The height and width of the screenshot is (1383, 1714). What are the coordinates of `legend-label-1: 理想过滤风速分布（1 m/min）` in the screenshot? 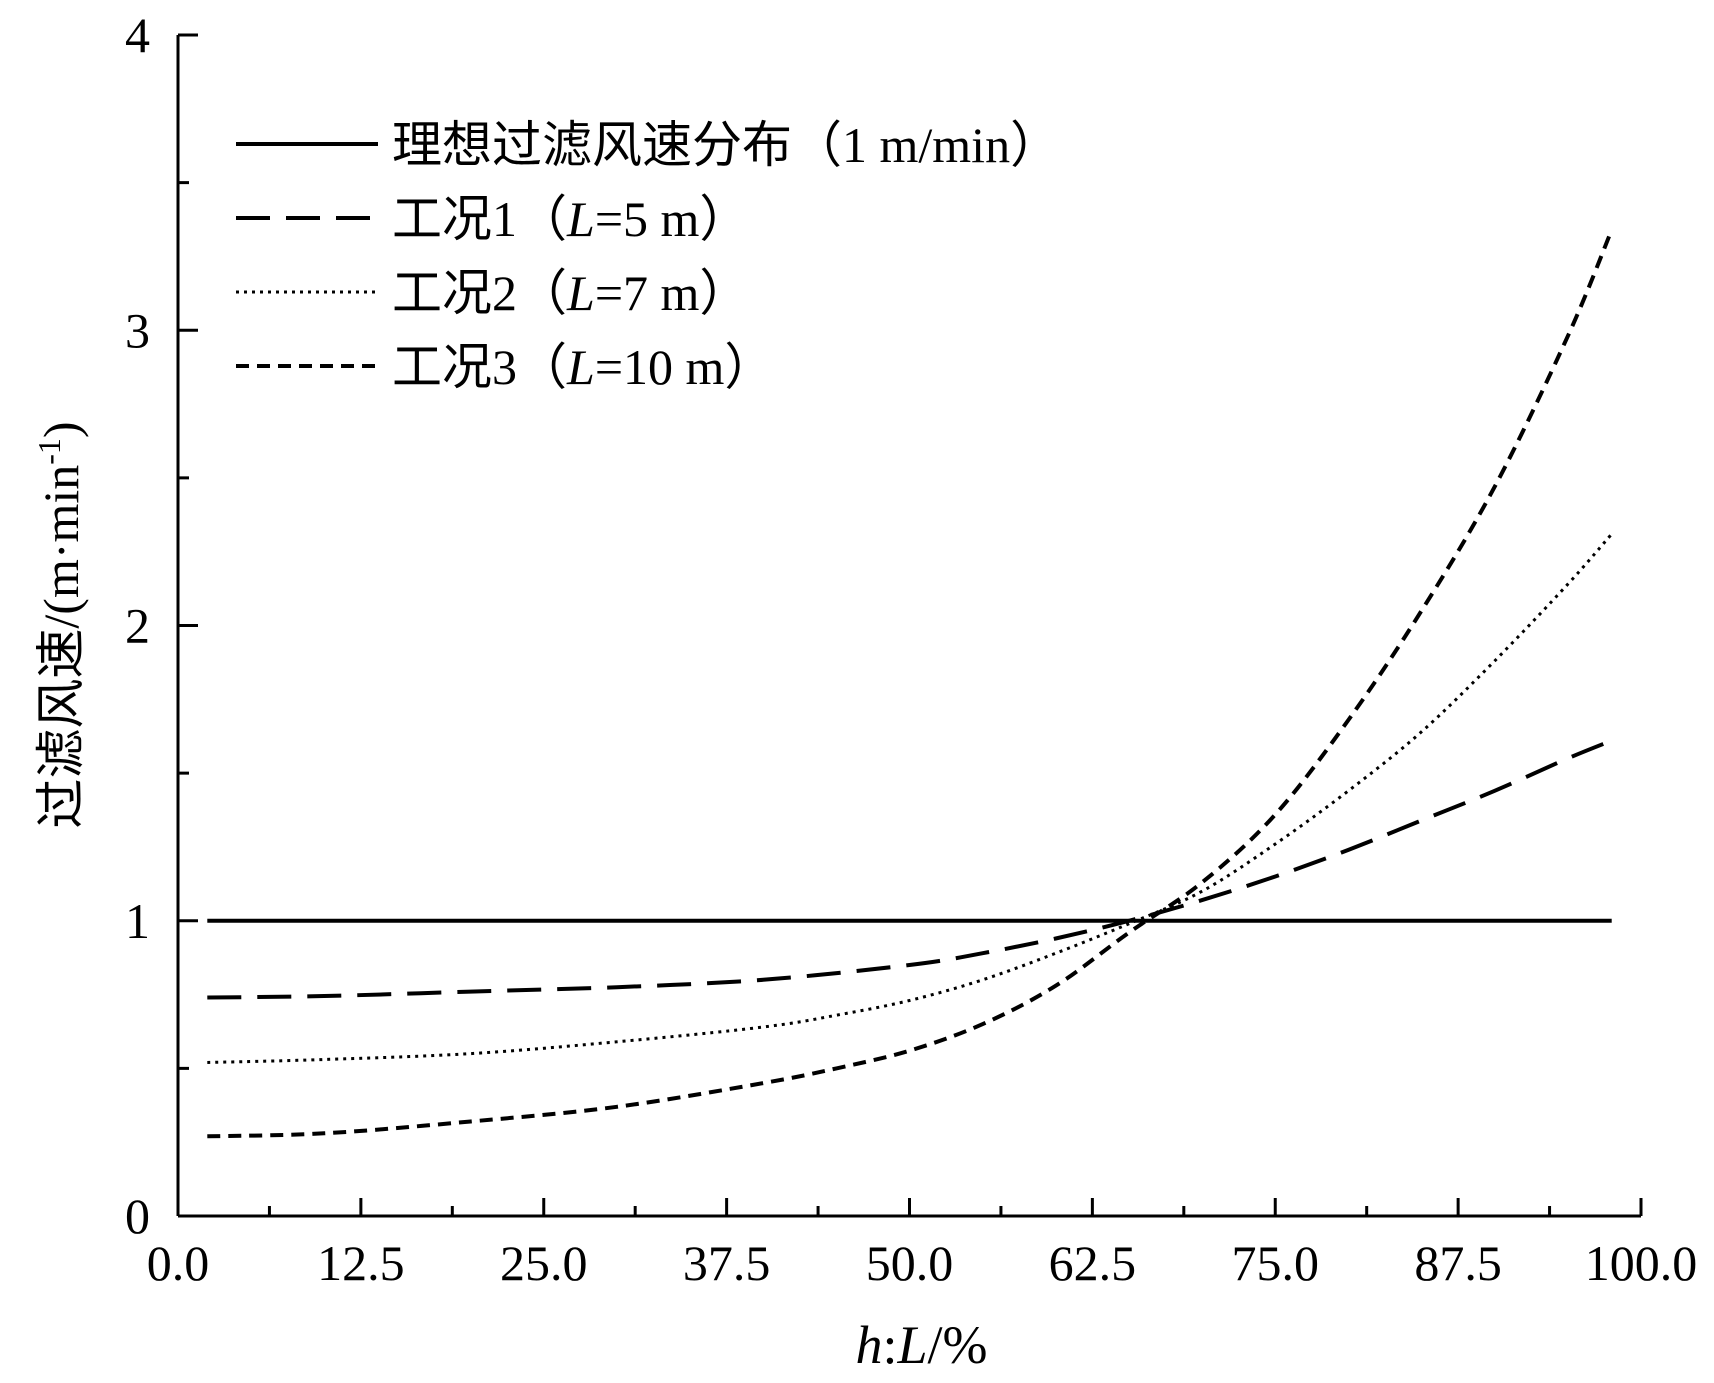 It's located at (726, 145).